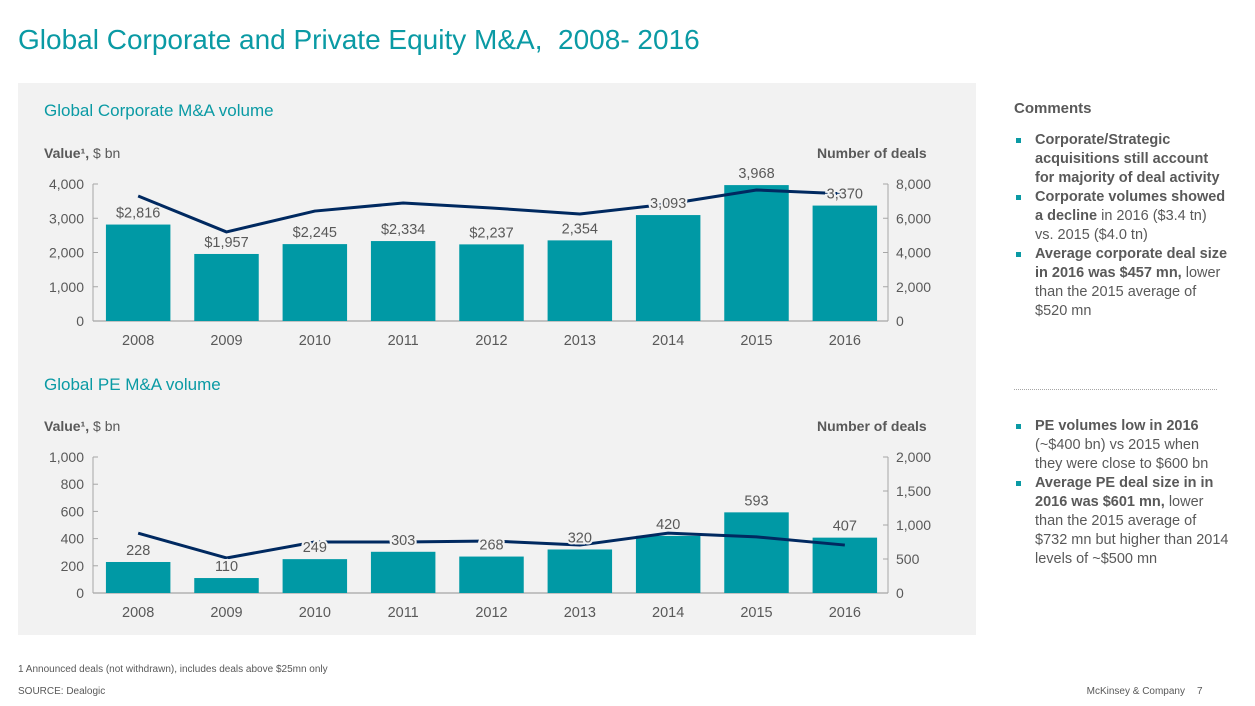 The height and width of the screenshot is (706, 1255). I want to click on pe-left-tick-label: 400, so click(73, 539).